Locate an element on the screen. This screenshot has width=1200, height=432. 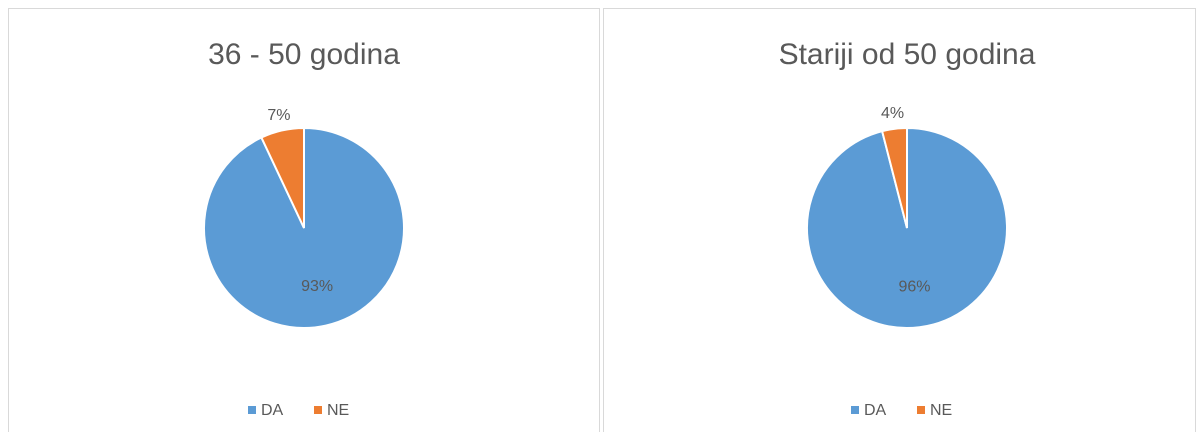
chart-title: 36 - 50 godina is located at coordinates (304, 54).